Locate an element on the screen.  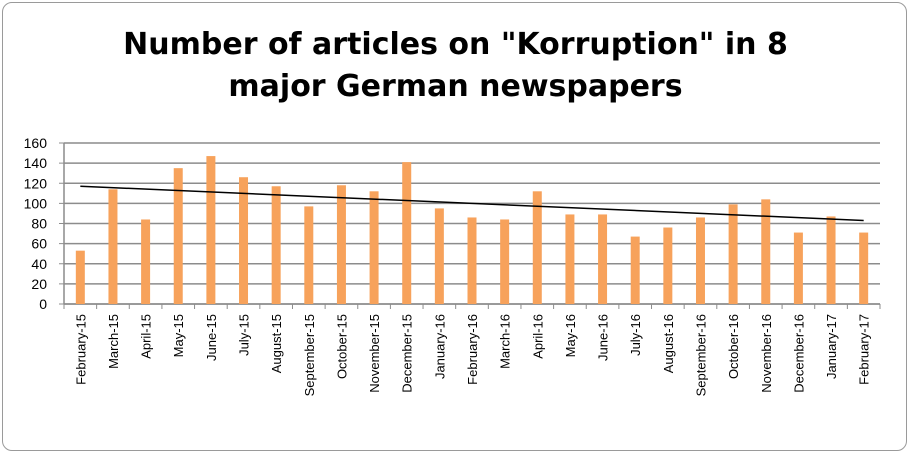
x-tick-label: February-17 is located at coordinates (864, 349).